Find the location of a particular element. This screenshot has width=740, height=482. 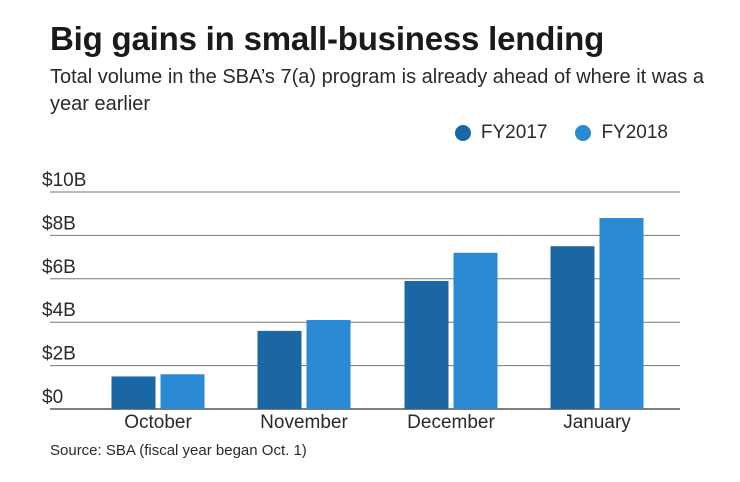

bar-fy2018-november is located at coordinates (328, 364).